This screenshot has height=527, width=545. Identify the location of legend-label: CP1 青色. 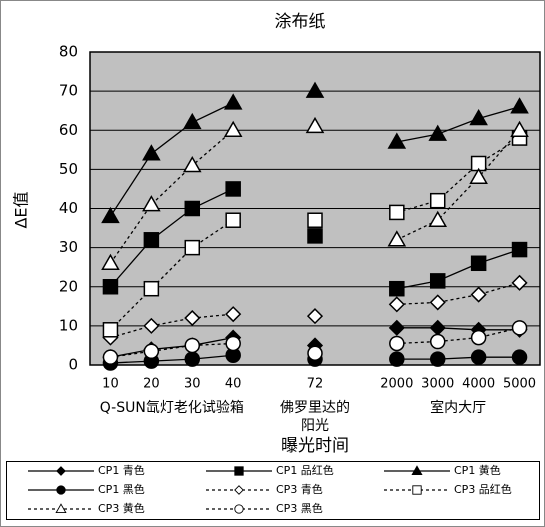
(121, 470).